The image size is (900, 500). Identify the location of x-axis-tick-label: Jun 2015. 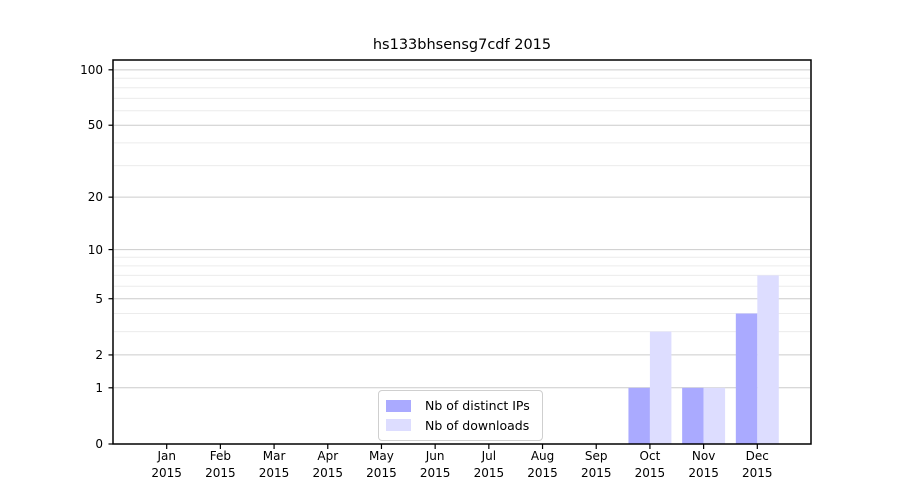
(435, 464).